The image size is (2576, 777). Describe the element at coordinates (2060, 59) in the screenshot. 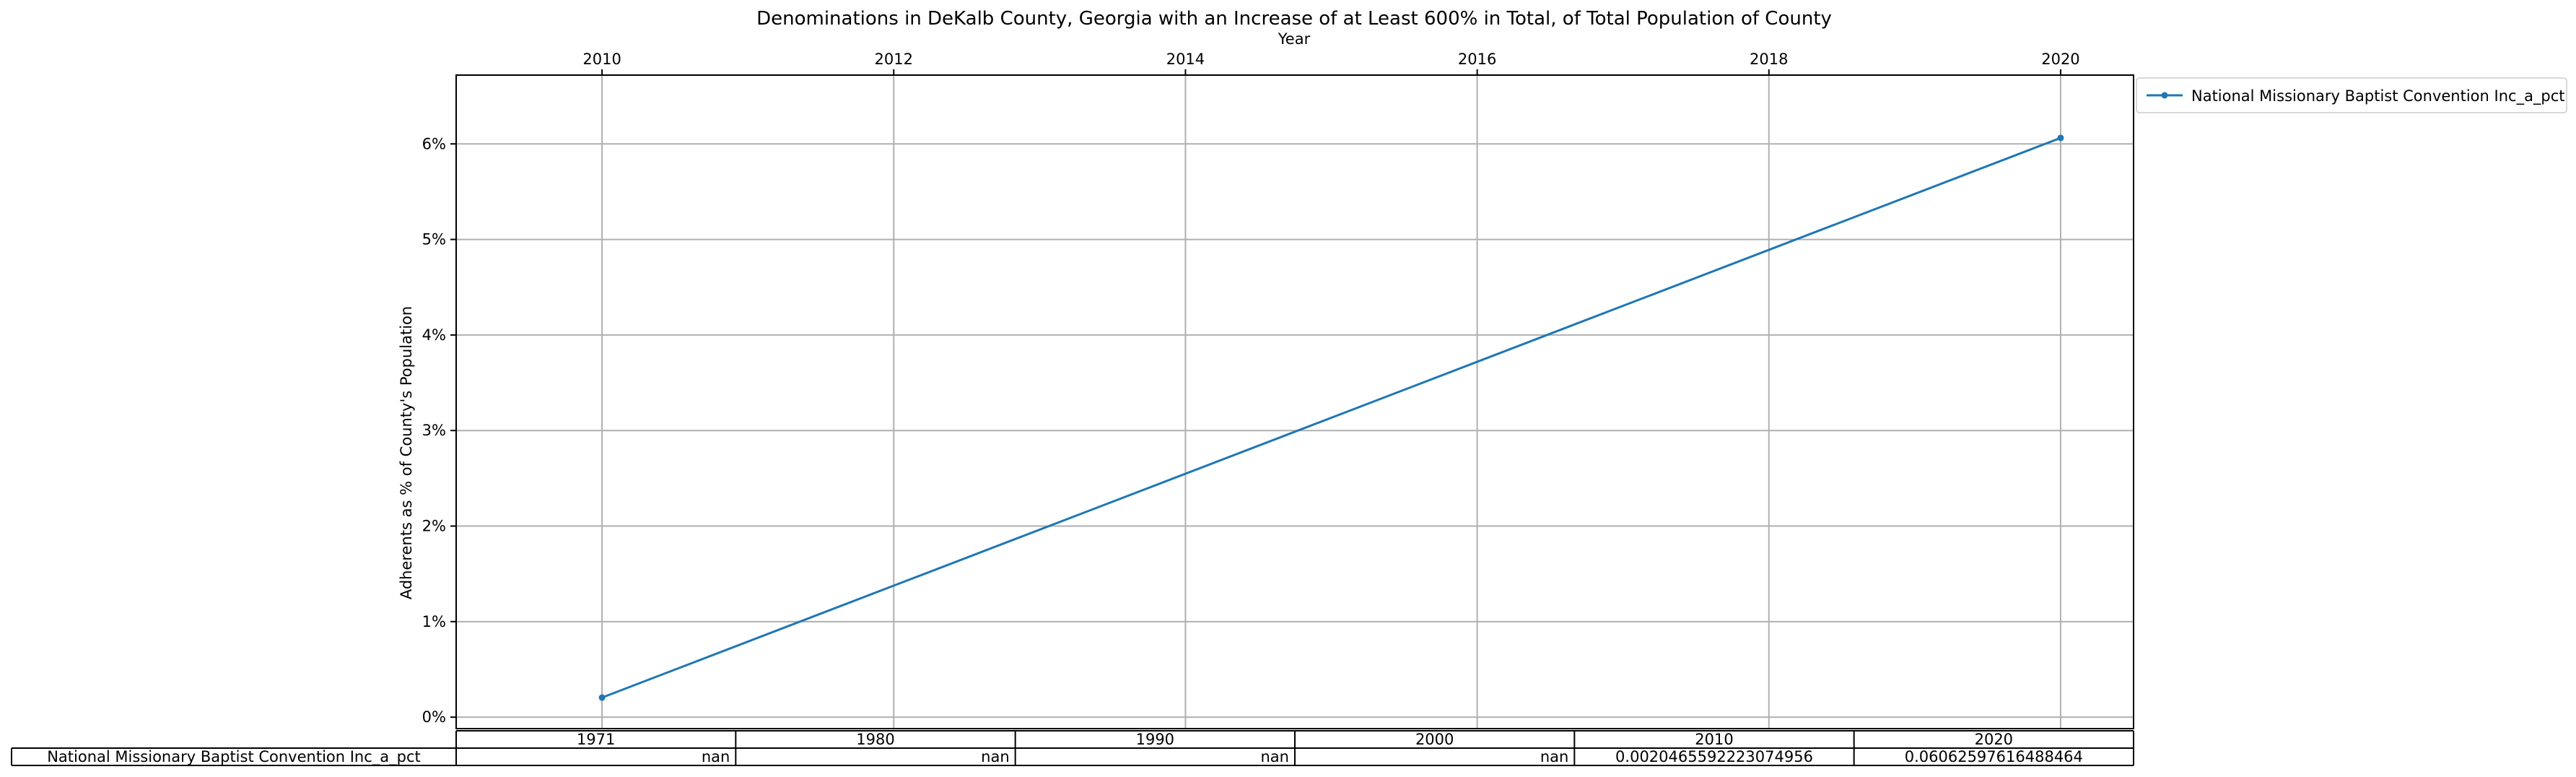

I see `x-tick-label: 2020` at that location.